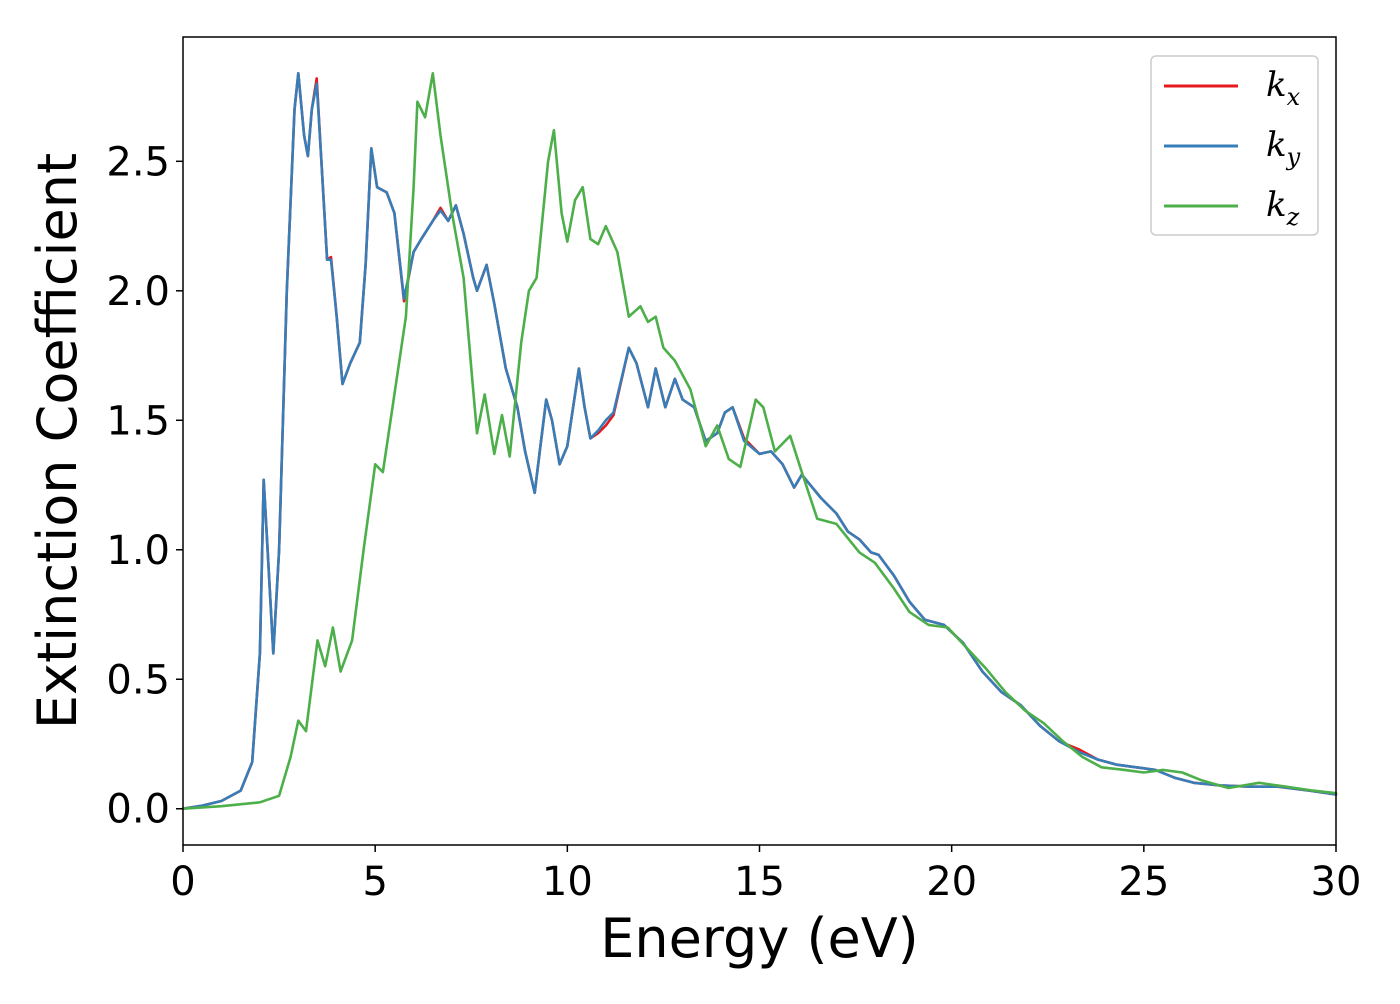 The image size is (1400, 1004). I want to click on y-tick-label: 1.0, so click(138, 551).